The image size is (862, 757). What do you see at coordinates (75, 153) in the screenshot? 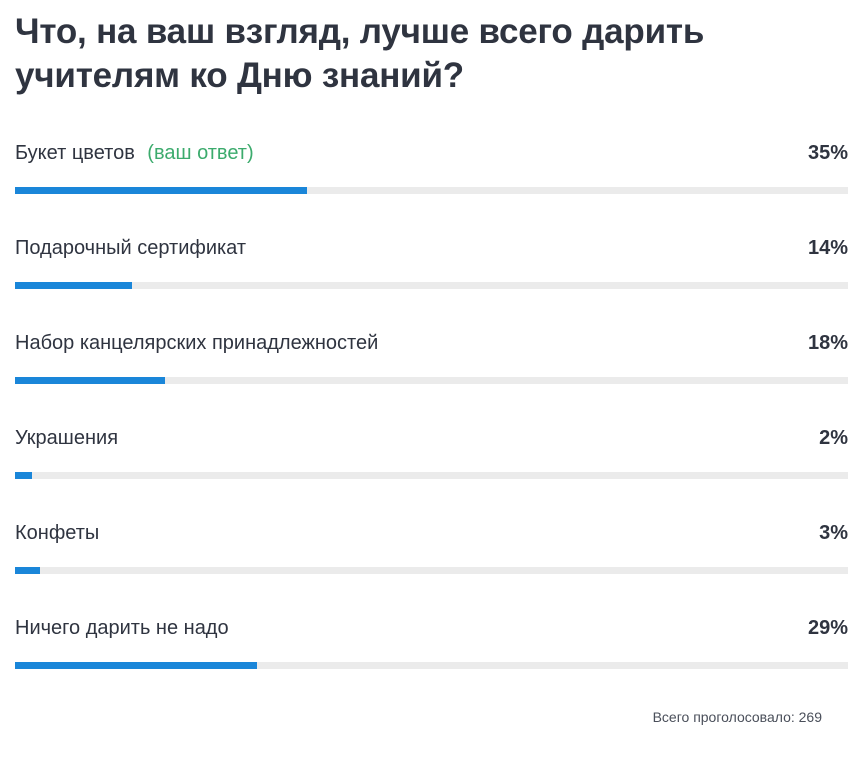
I see `option-label: Букет цветов` at bounding box center [75, 153].